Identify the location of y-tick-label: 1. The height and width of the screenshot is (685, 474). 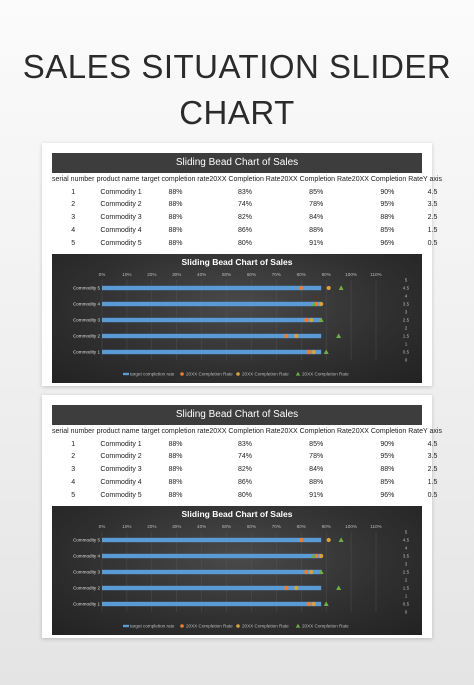
(406, 595).